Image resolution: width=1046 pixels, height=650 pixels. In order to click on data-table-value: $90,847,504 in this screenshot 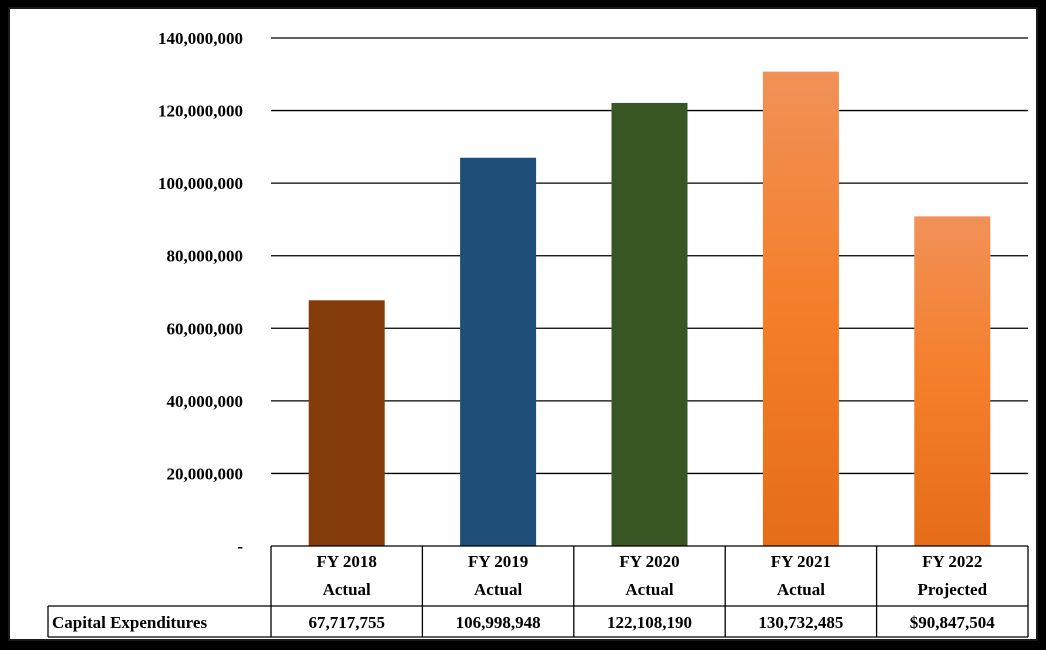, I will do `click(953, 622)`.